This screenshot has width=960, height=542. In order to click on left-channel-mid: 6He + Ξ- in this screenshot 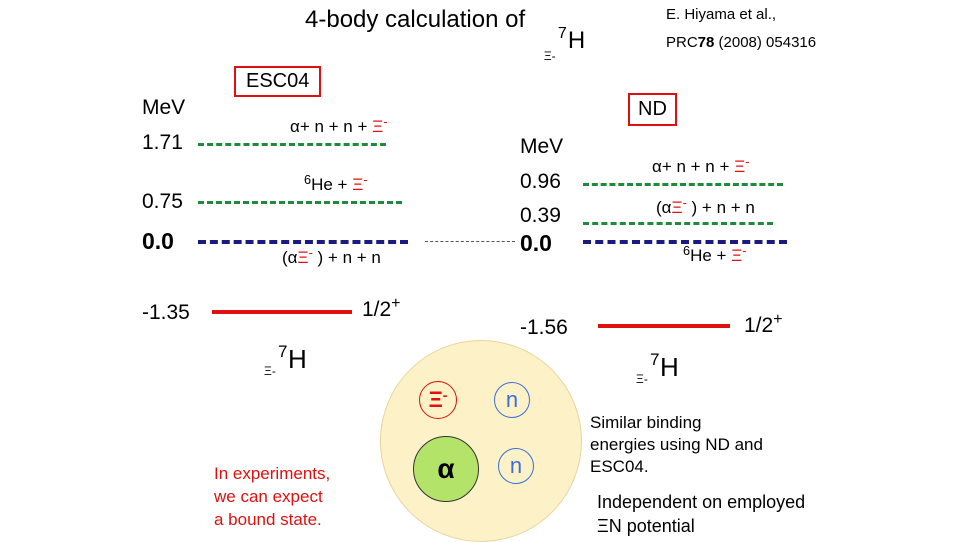, I will do `click(336, 182)`.